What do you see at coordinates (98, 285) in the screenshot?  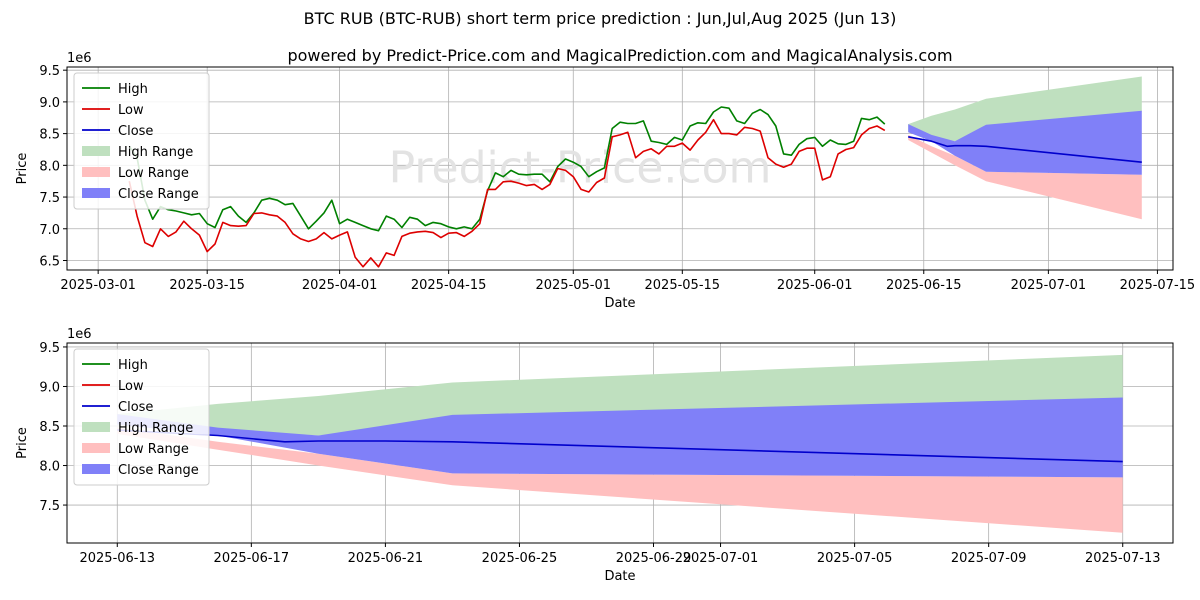 I see `x-tick-label: 2025-03-01` at bounding box center [98, 285].